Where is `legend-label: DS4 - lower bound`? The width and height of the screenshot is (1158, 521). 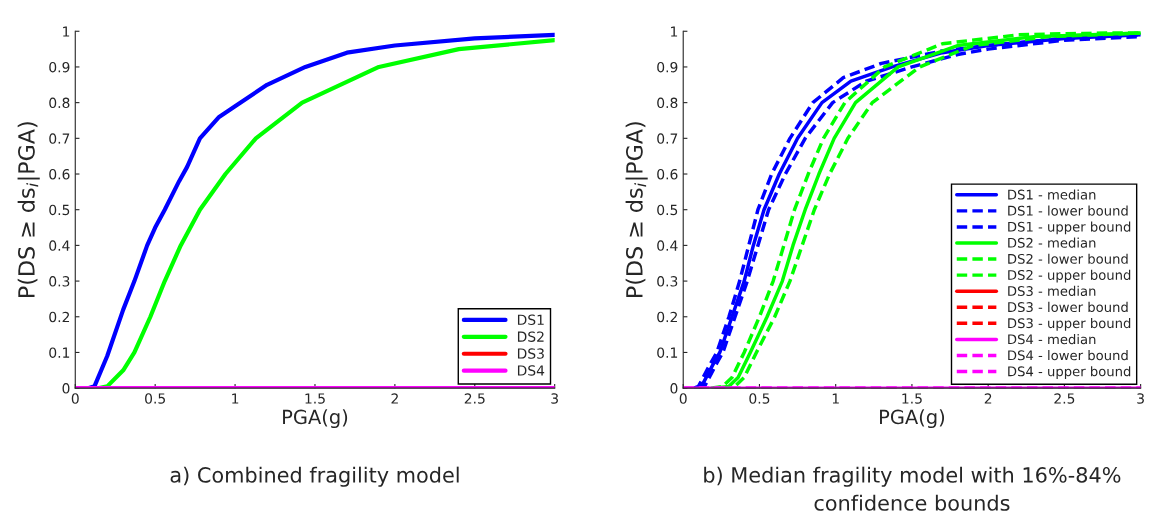 legend-label: DS4 - lower bound is located at coordinates (1068, 355).